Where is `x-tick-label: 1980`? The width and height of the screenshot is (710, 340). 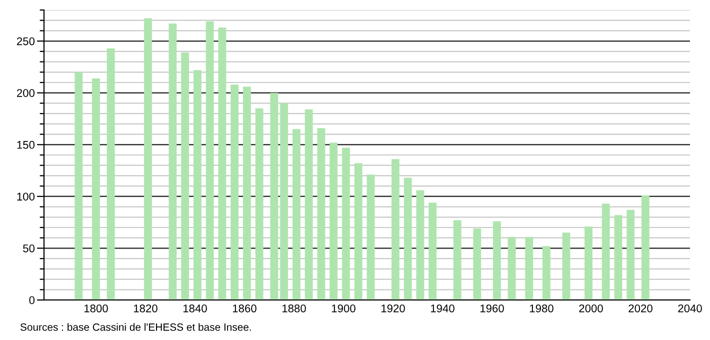 x-tick-label: 1980 is located at coordinates (542, 308).